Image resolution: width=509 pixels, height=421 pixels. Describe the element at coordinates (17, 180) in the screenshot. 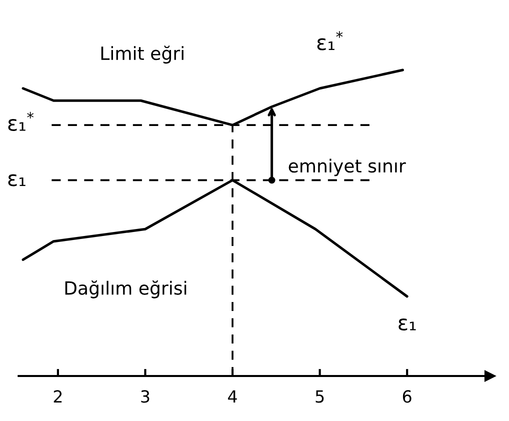

I see `ref-line-label: ε₁` at that location.